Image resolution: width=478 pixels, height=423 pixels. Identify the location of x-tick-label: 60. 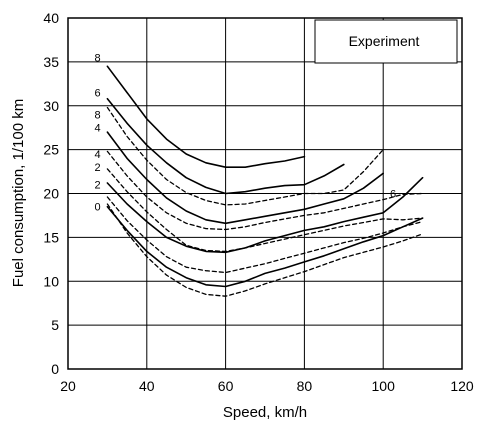
(226, 386).